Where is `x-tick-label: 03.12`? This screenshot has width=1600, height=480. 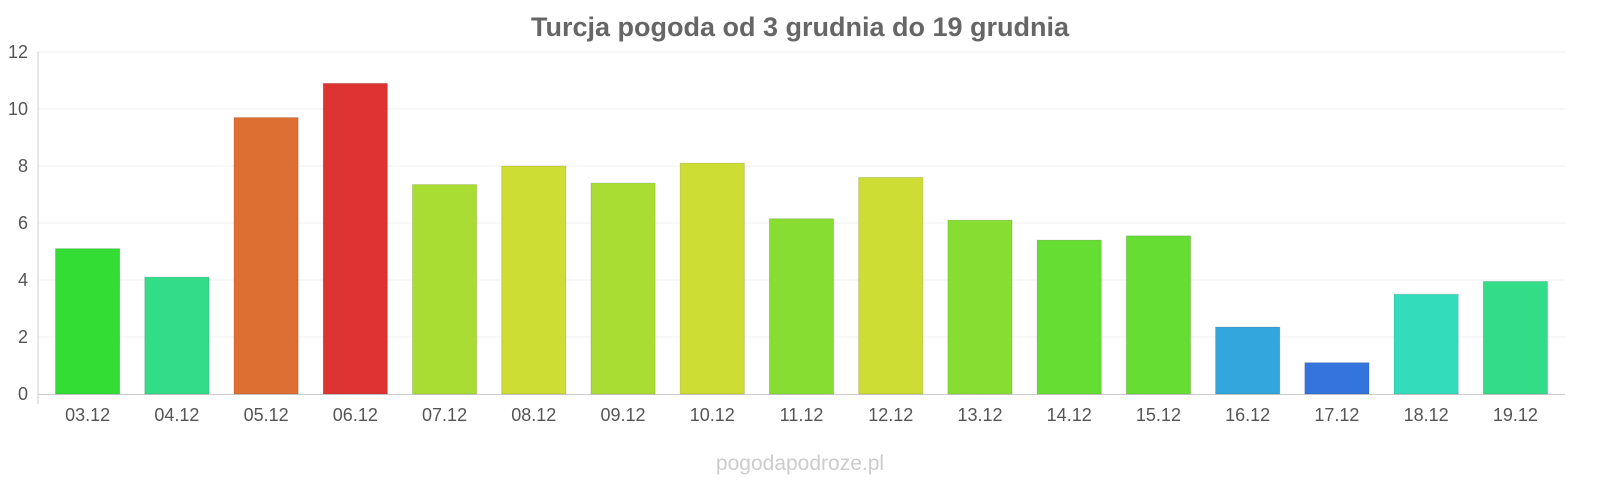
x-tick-label: 03.12 is located at coordinates (87, 415).